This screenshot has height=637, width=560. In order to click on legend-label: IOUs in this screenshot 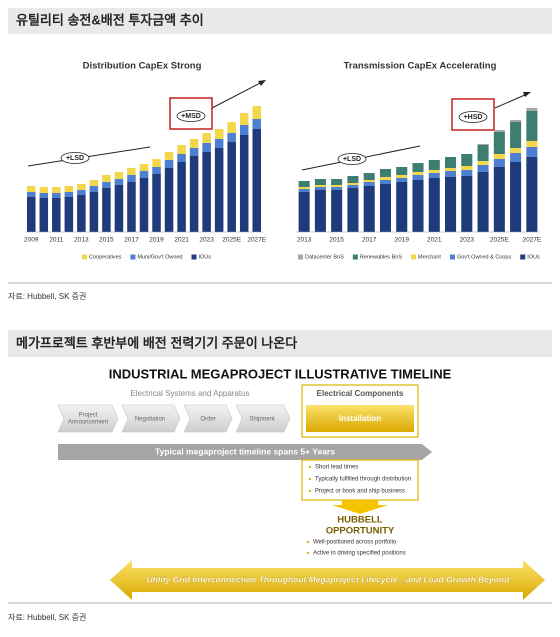, I will do `click(533, 257)`.